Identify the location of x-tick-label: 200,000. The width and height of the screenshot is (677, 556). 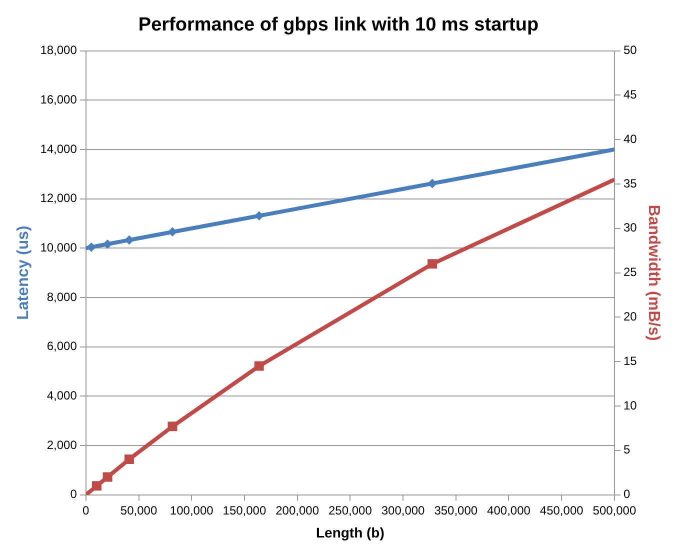
(298, 510).